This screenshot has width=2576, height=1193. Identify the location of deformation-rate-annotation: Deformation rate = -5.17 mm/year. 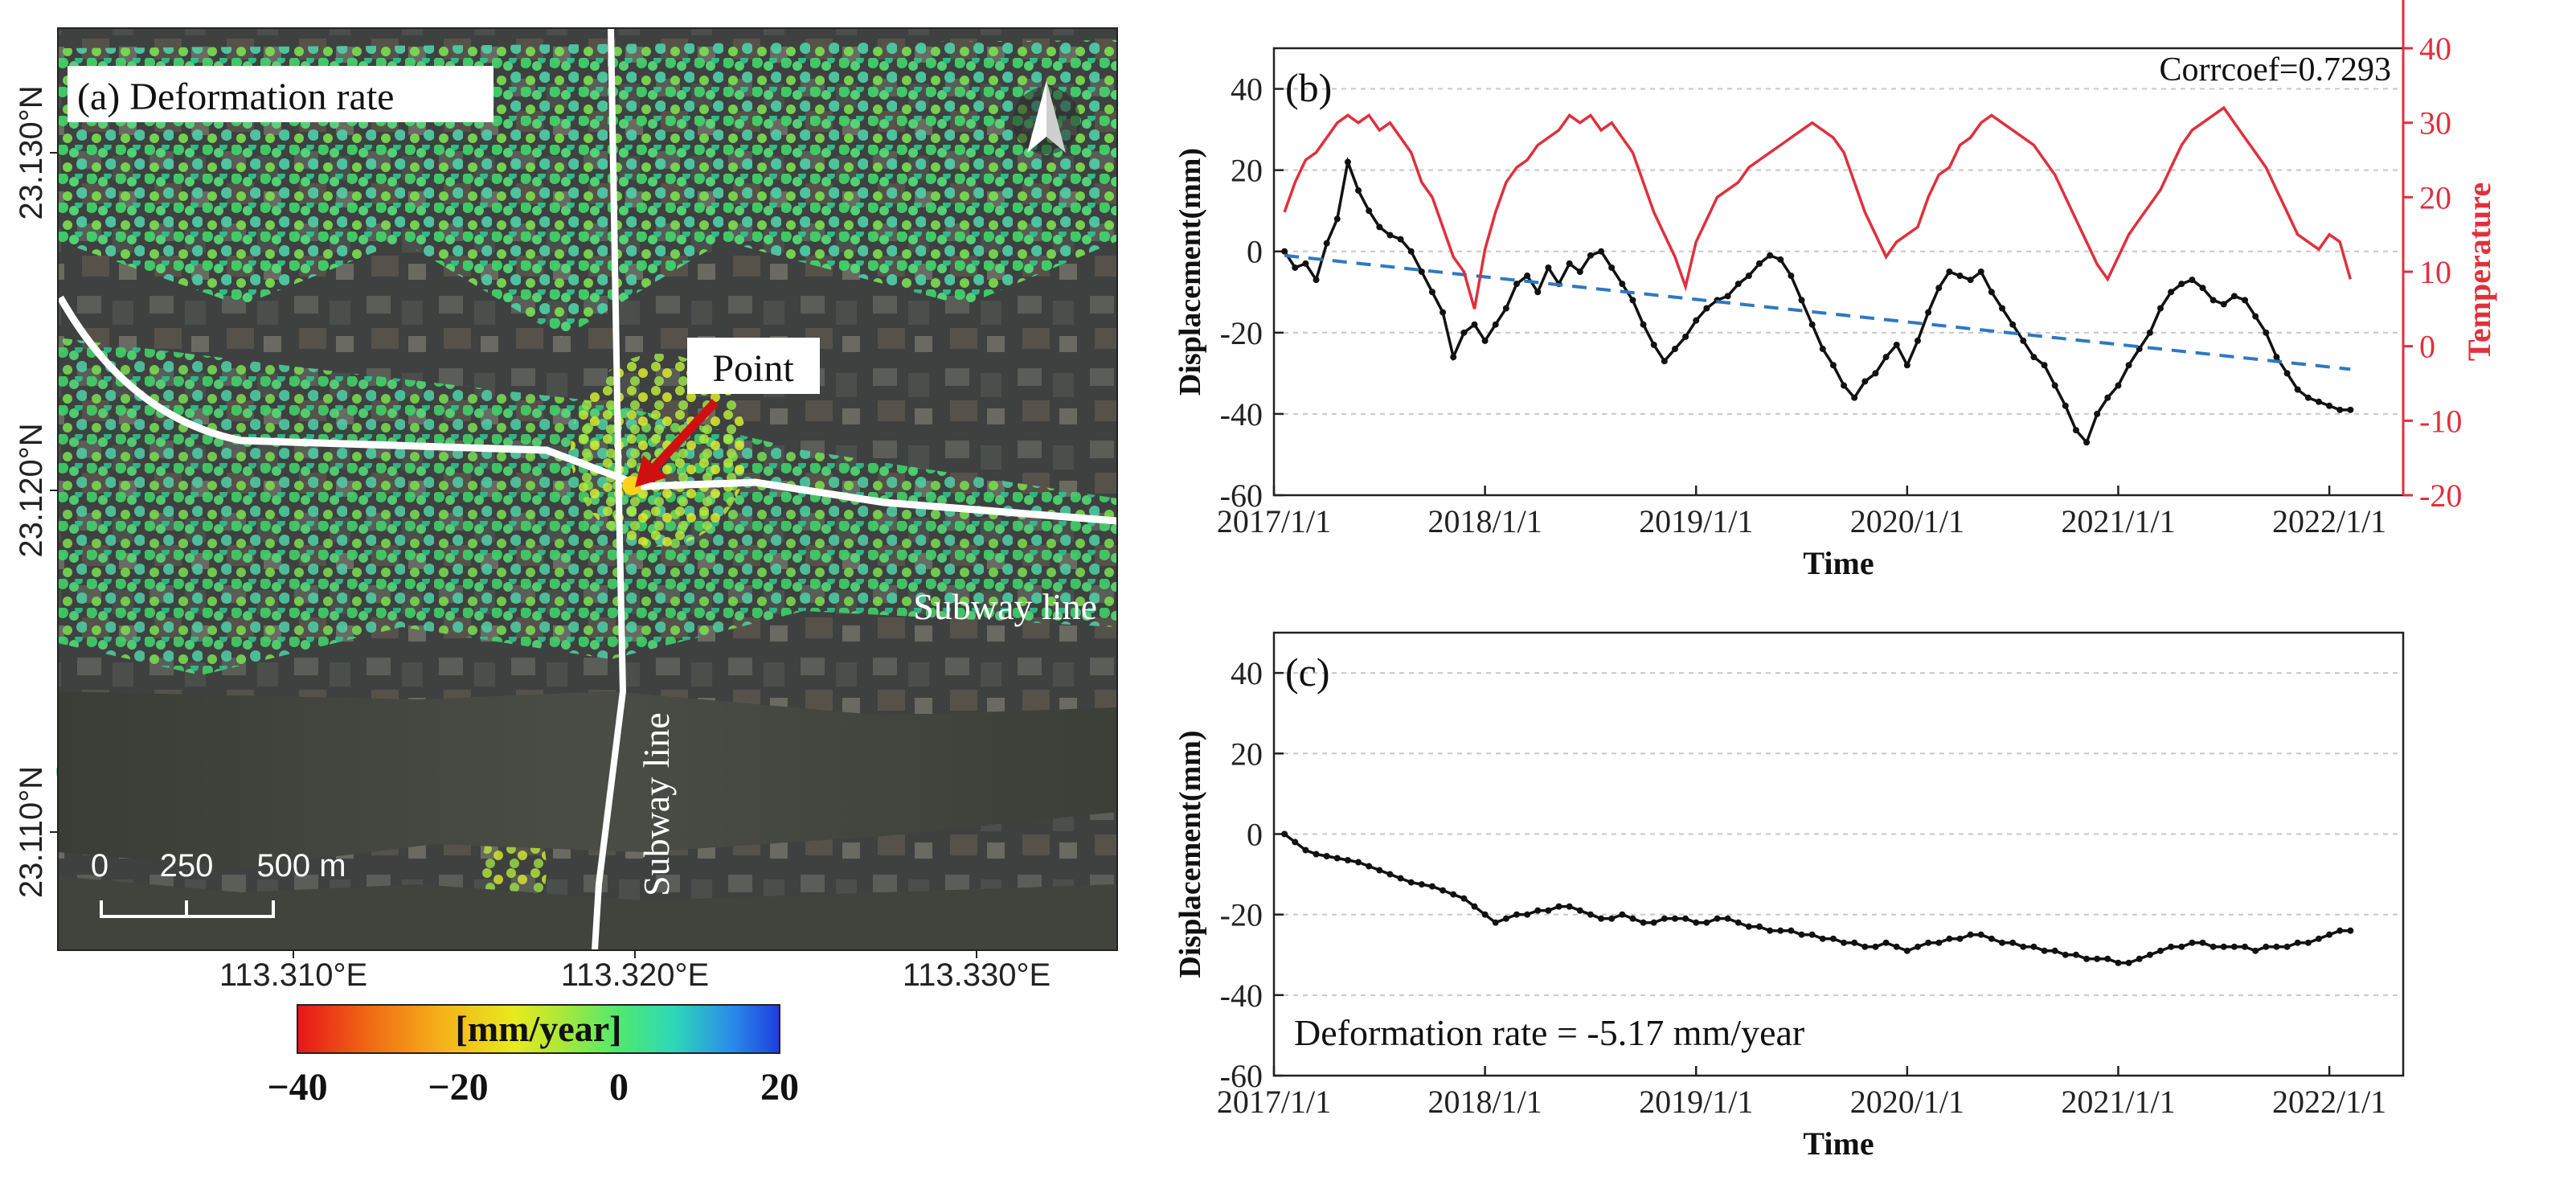
(1549, 1032).